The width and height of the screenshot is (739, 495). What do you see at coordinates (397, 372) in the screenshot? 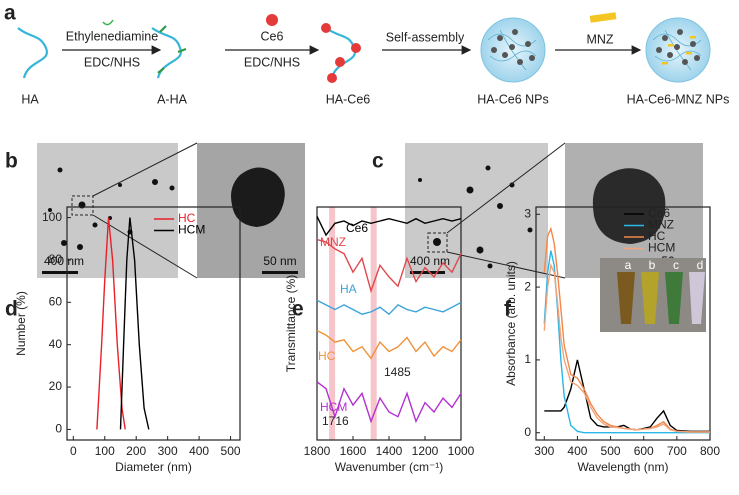
I see `annotation: 1485` at bounding box center [397, 372].